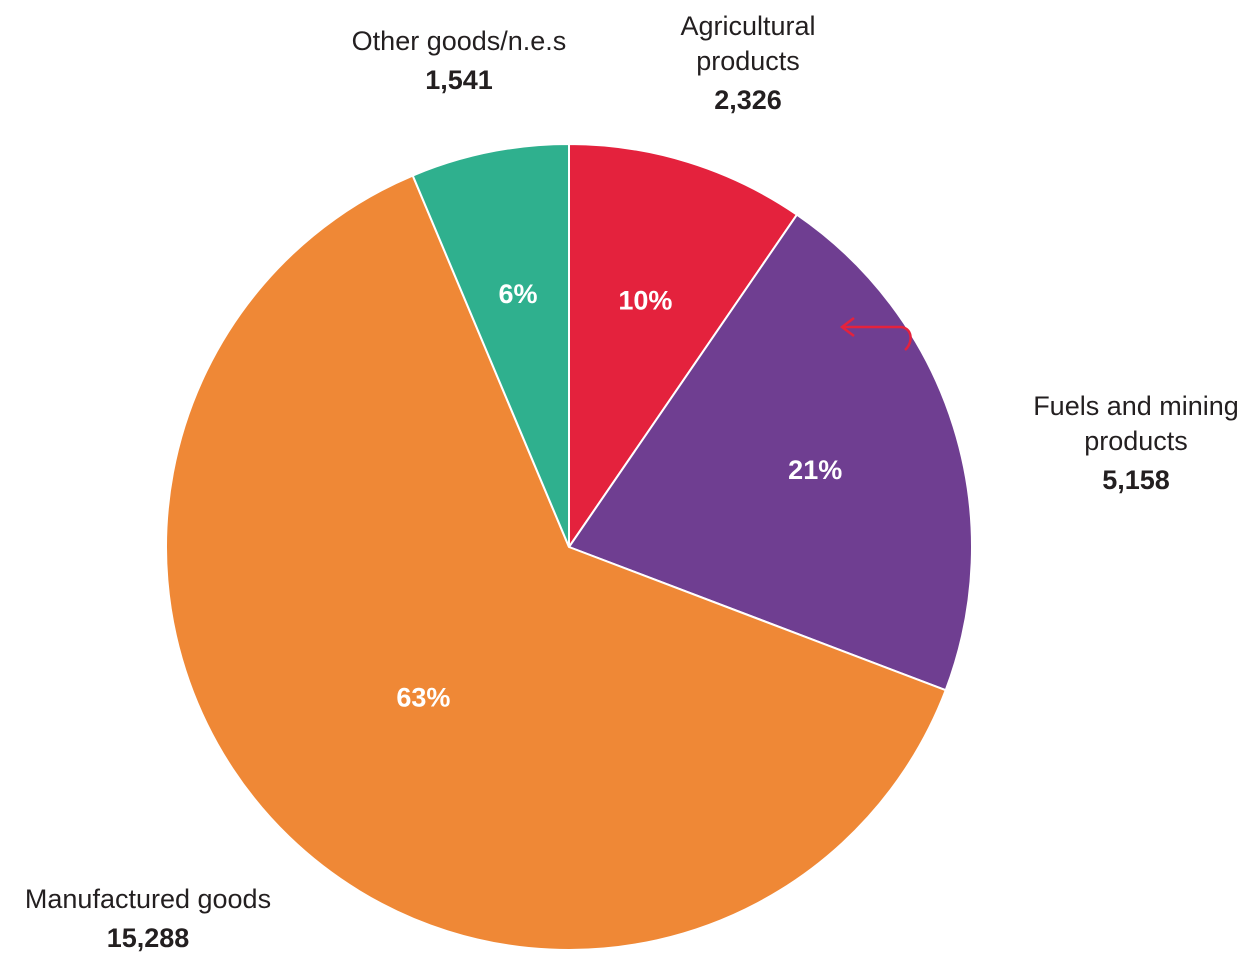  What do you see at coordinates (747, 26) in the screenshot?
I see `category-label: Agricultural` at bounding box center [747, 26].